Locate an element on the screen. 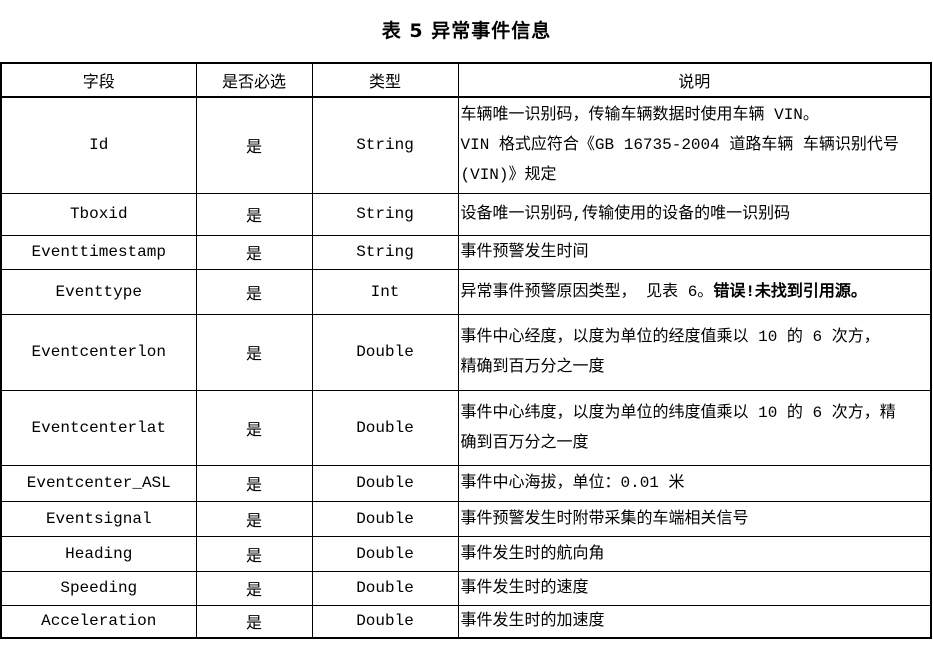 The width and height of the screenshot is (933, 645). description-line: 事件预警发生时间 is located at coordinates (696, 252).